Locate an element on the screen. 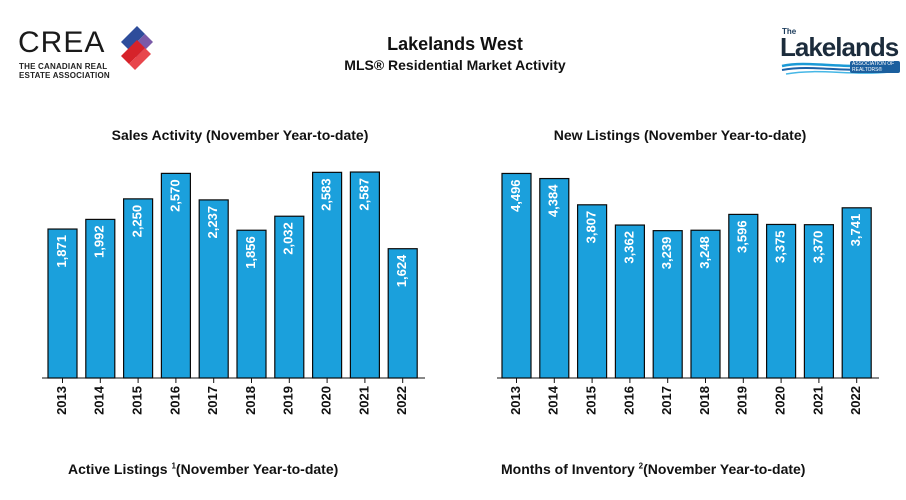  crea-tagline: THE CANADIAN REAL ESTATE ASSOCIATION is located at coordinates (64, 71).